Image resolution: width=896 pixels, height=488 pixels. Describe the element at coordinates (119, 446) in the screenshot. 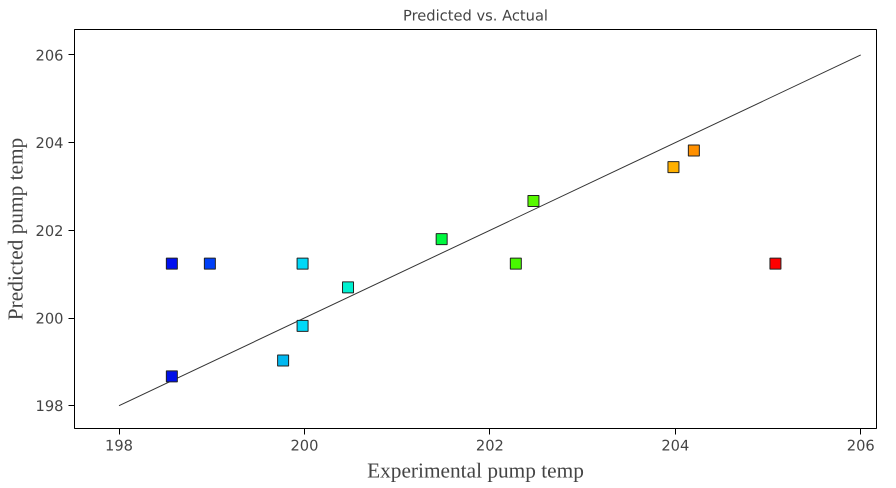

I see `x-tick-label: 198` at that location.